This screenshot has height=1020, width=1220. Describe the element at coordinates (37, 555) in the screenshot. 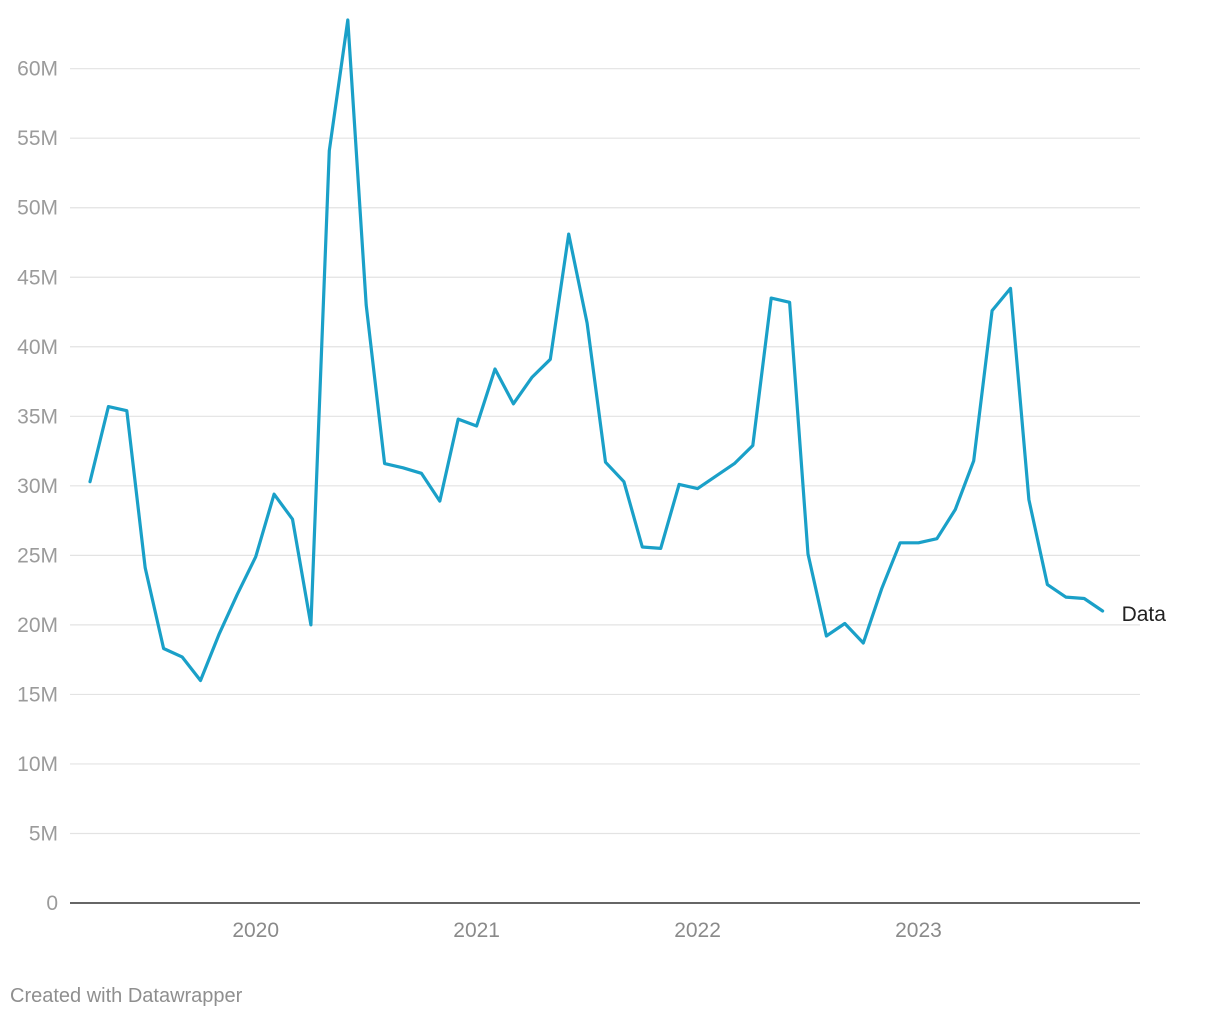

I see `y-tick-label: 25M` at that location.